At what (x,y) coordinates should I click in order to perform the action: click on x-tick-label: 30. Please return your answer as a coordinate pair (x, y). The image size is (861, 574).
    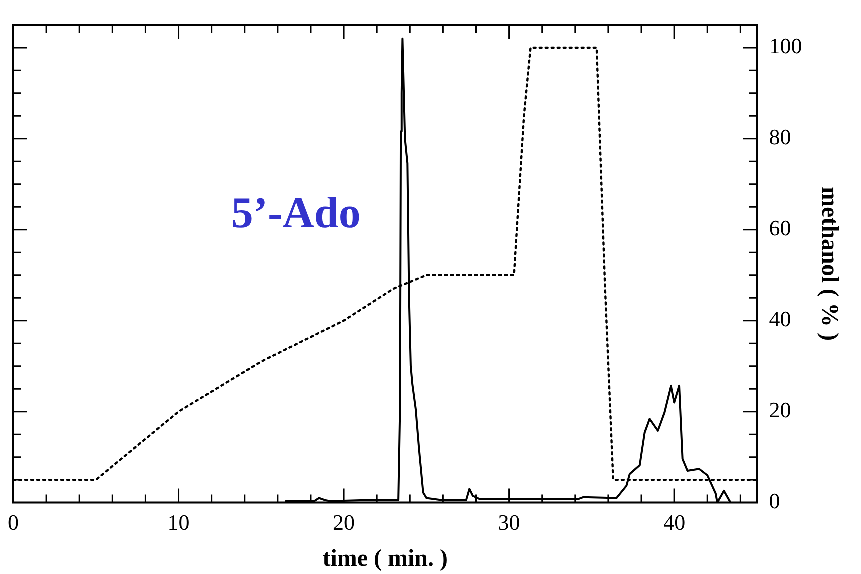
    Looking at the image, I should click on (509, 522).